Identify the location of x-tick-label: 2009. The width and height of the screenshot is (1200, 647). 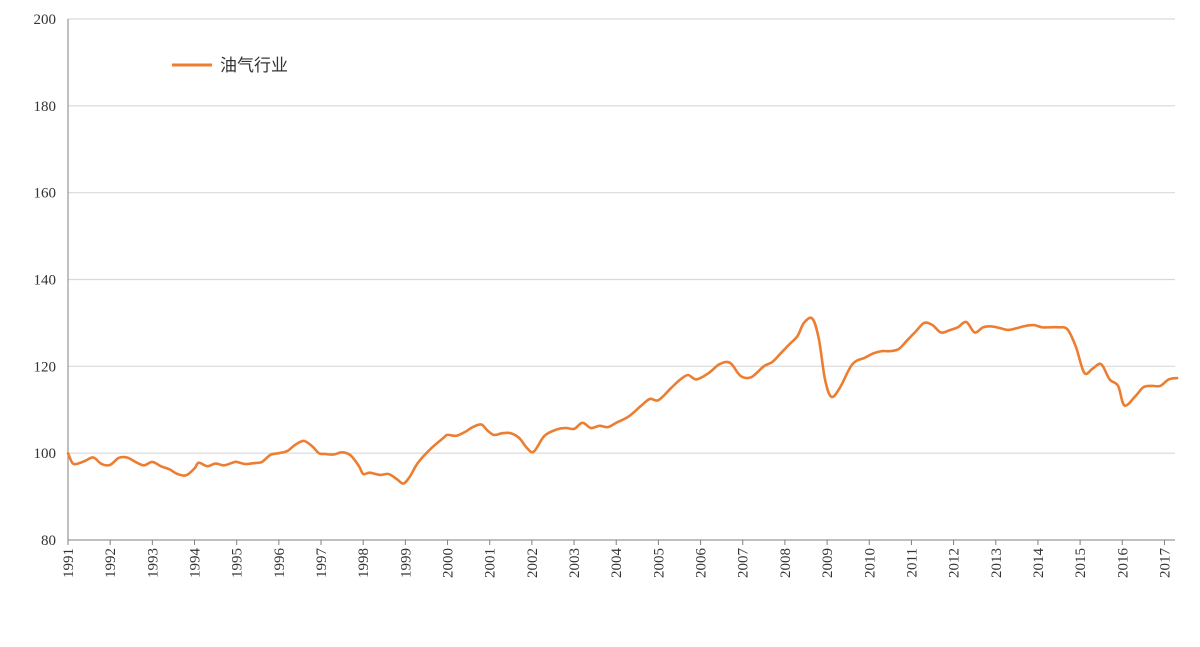
(828, 563).